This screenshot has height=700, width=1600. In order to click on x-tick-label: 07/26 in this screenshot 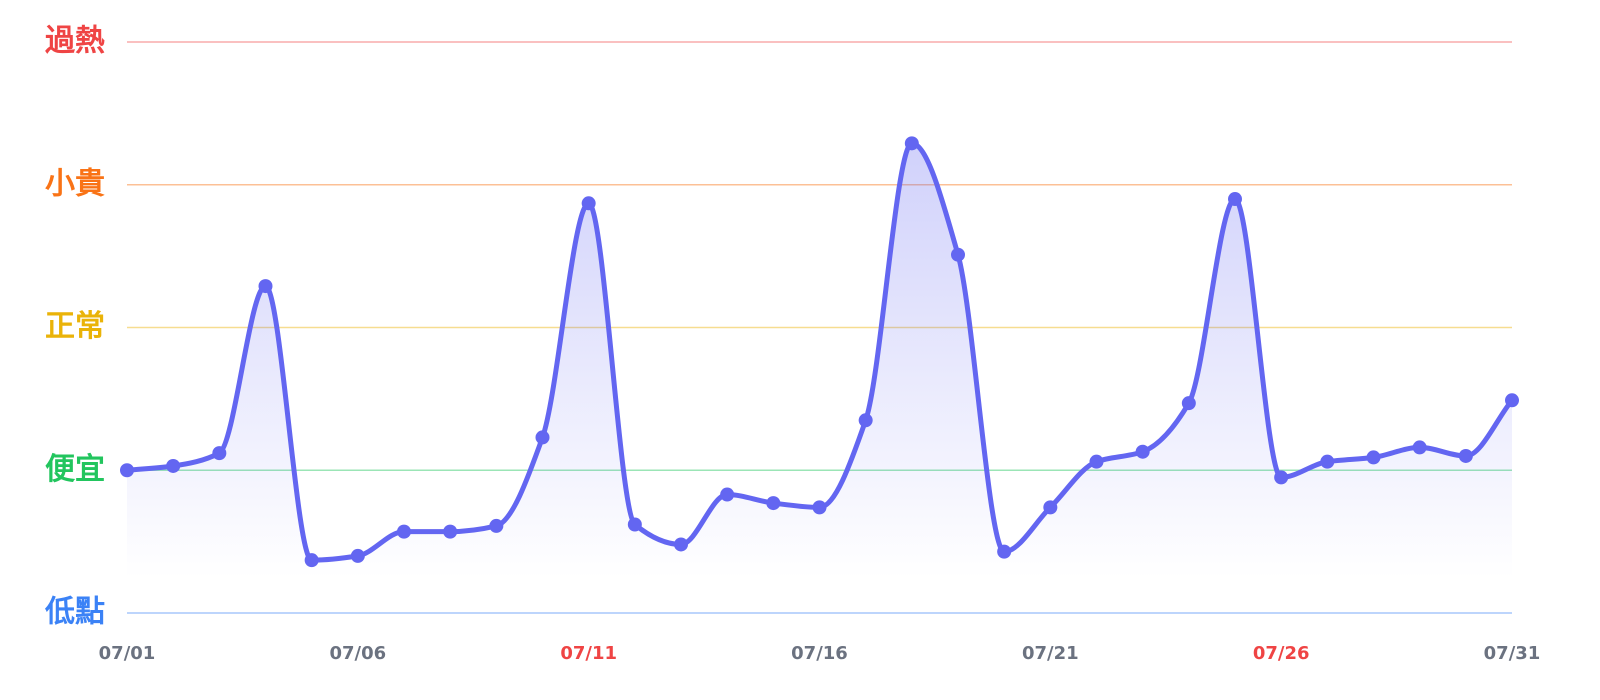, I will do `click(1281, 653)`.